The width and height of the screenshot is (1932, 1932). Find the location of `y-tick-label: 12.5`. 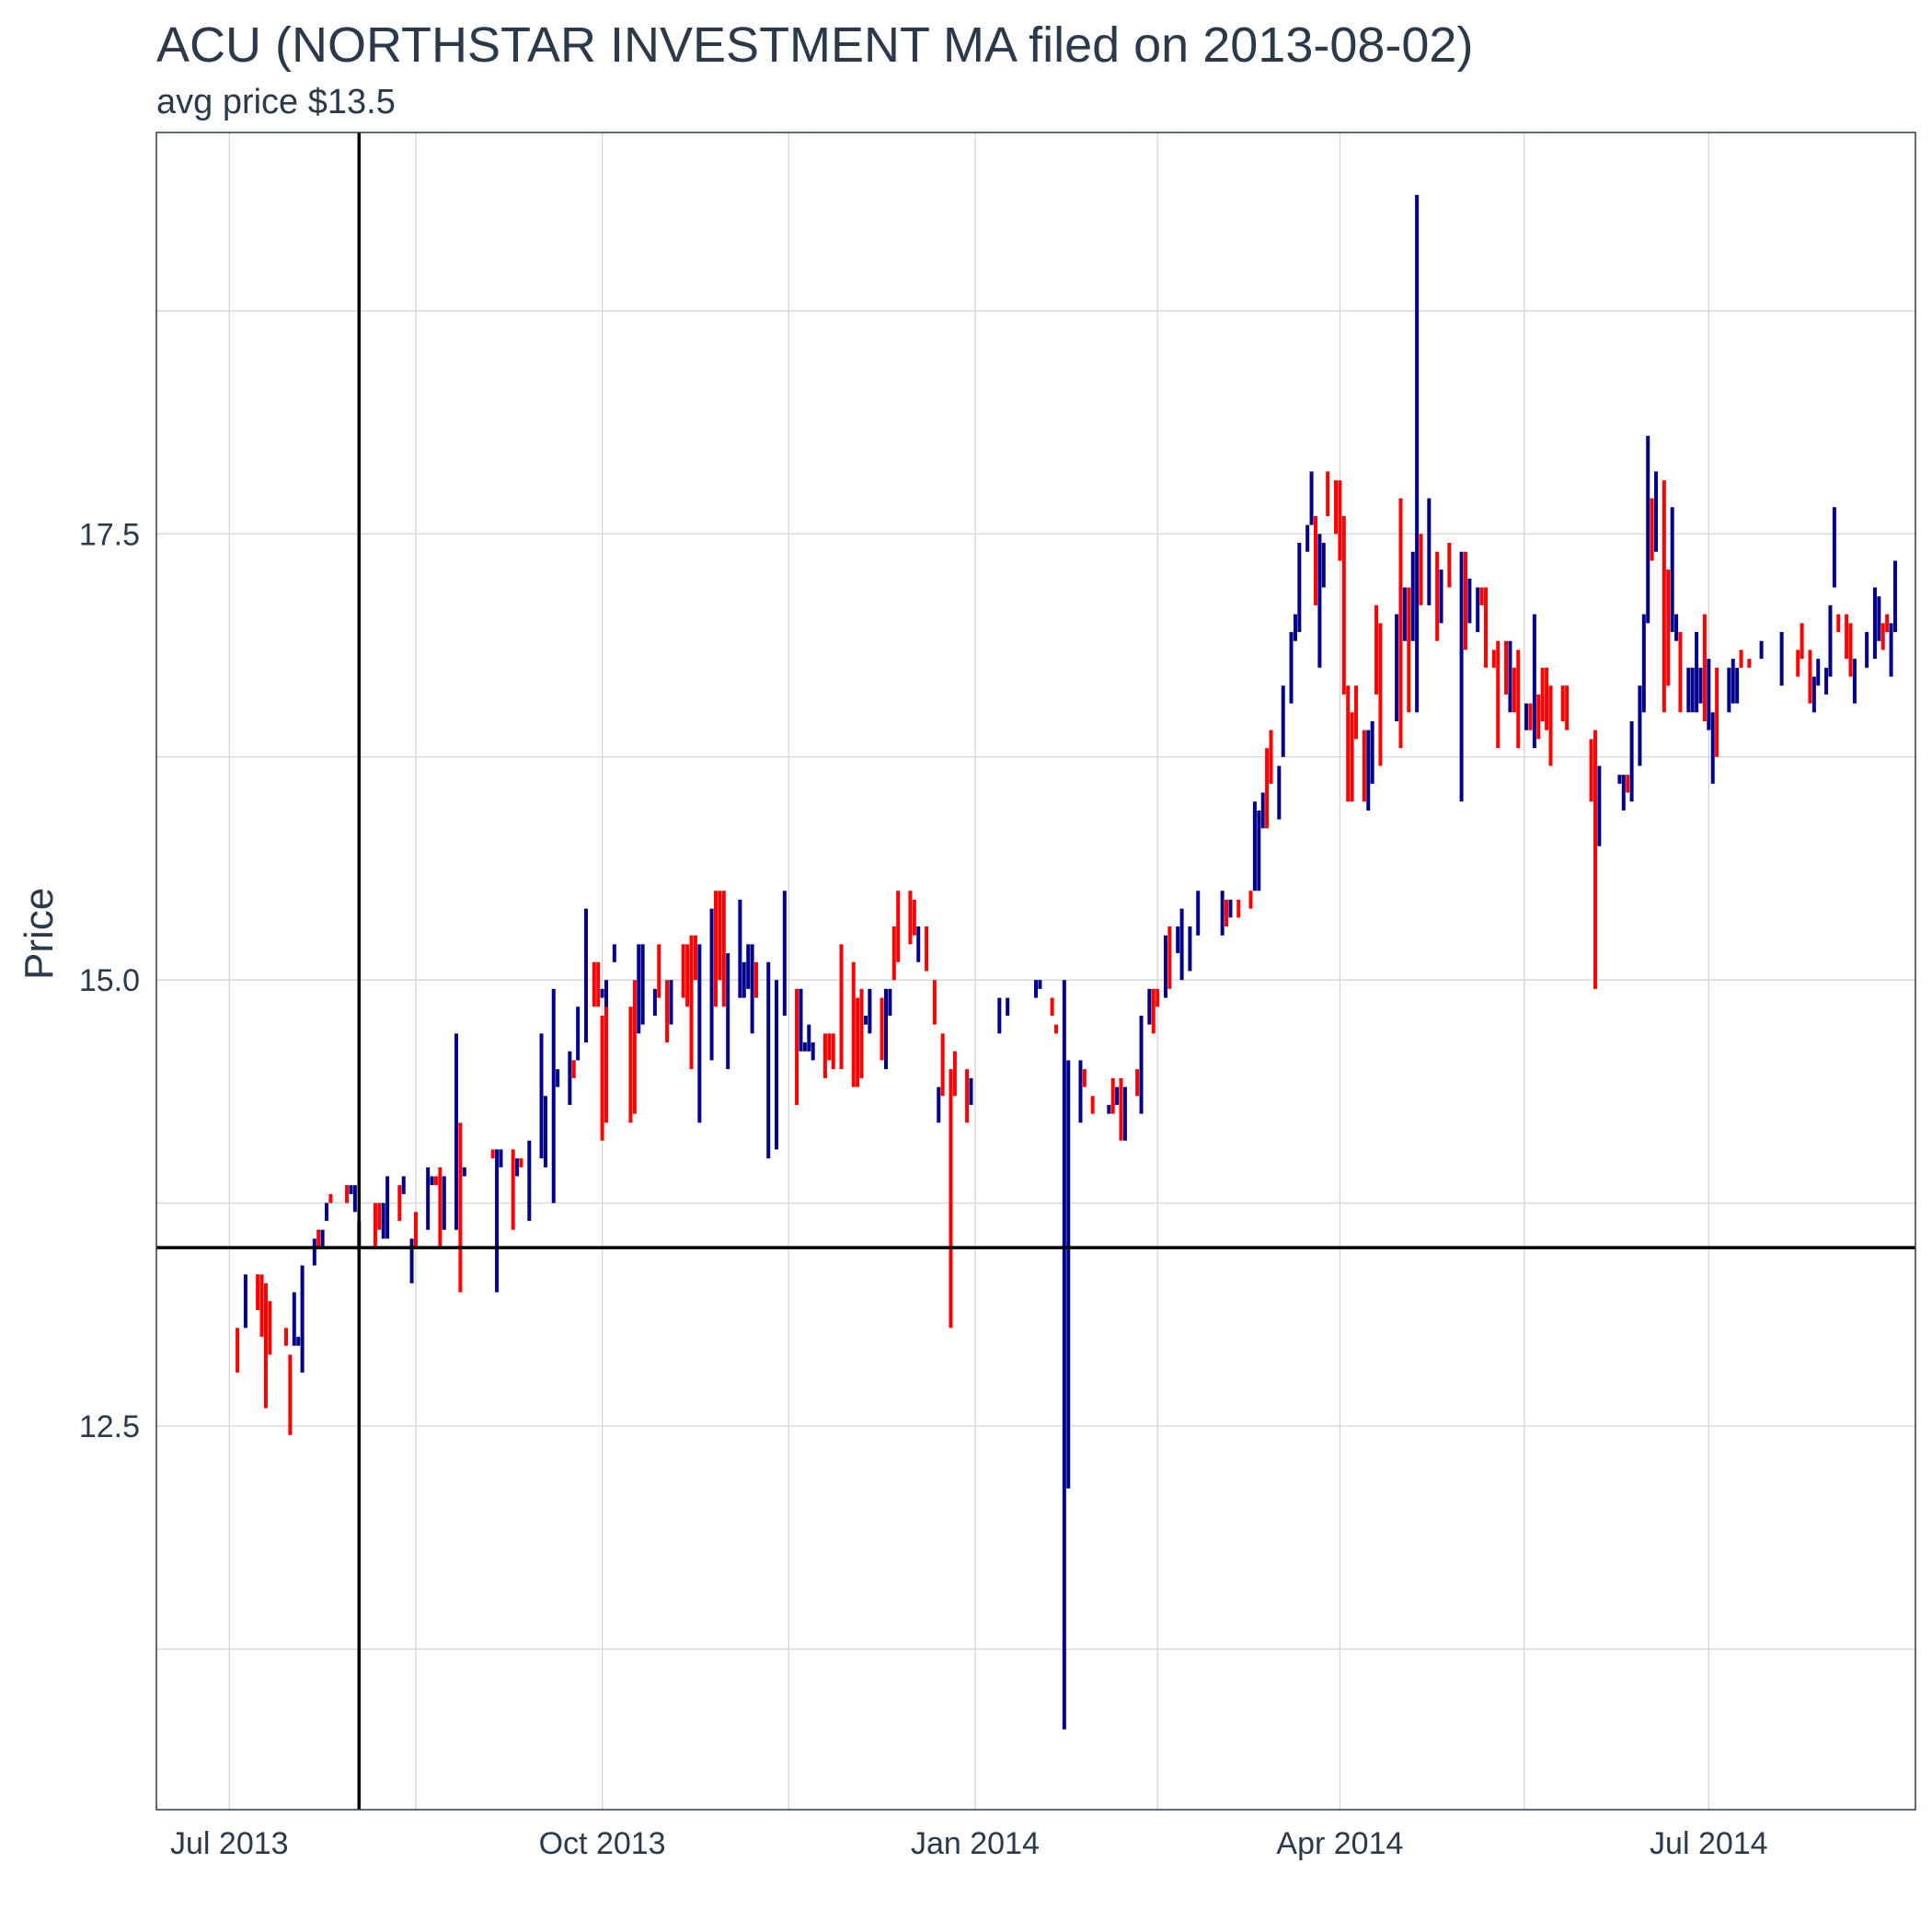

y-tick-label: 12.5 is located at coordinates (109, 1426).